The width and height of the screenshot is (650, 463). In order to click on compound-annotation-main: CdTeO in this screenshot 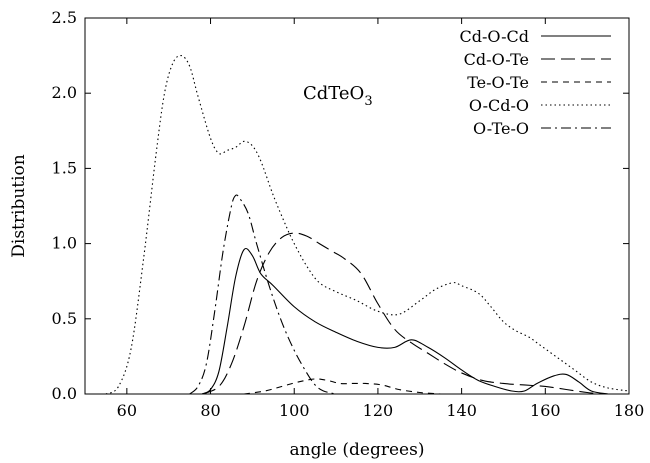, I will do `click(333, 93)`.